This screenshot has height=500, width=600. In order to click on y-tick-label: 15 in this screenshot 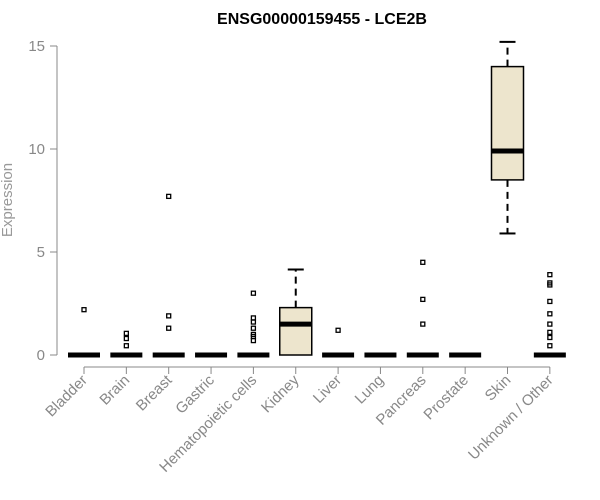, I will do `click(36, 46)`.